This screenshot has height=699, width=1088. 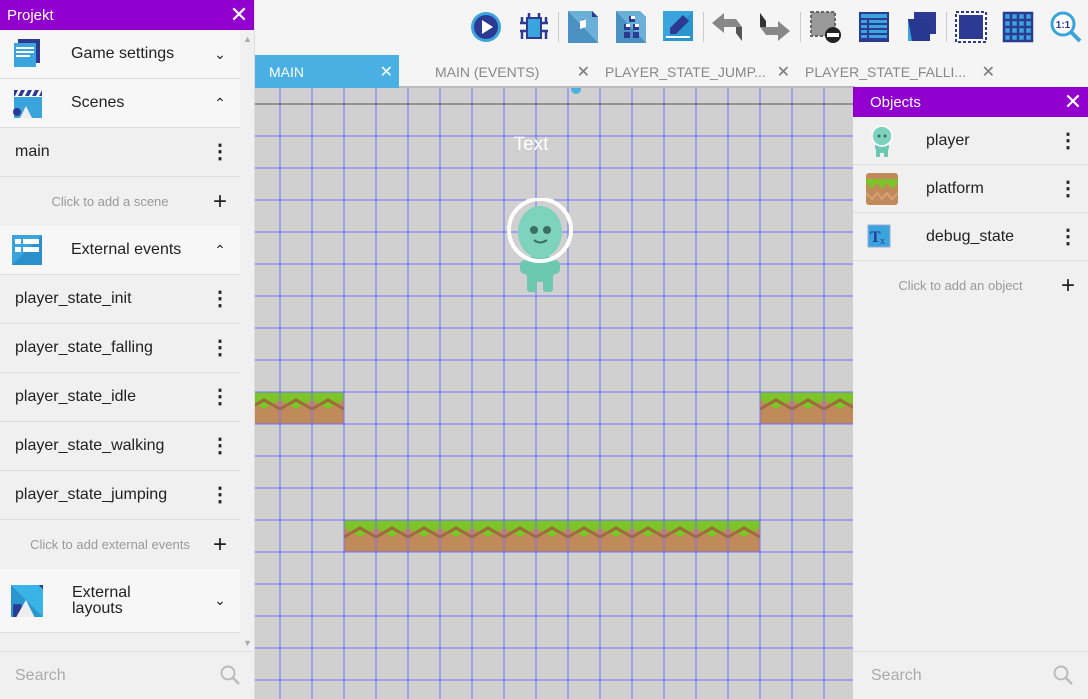 What do you see at coordinates (127, 675) in the screenshot?
I see `project-search-input: Search` at bounding box center [127, 675].